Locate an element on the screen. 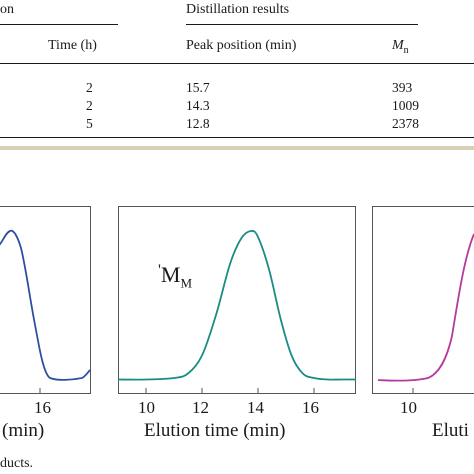 Image resolution: width=474 pixels, height=474 pixels. table-row-2-time: 2 is located at coordinates (89, 105).